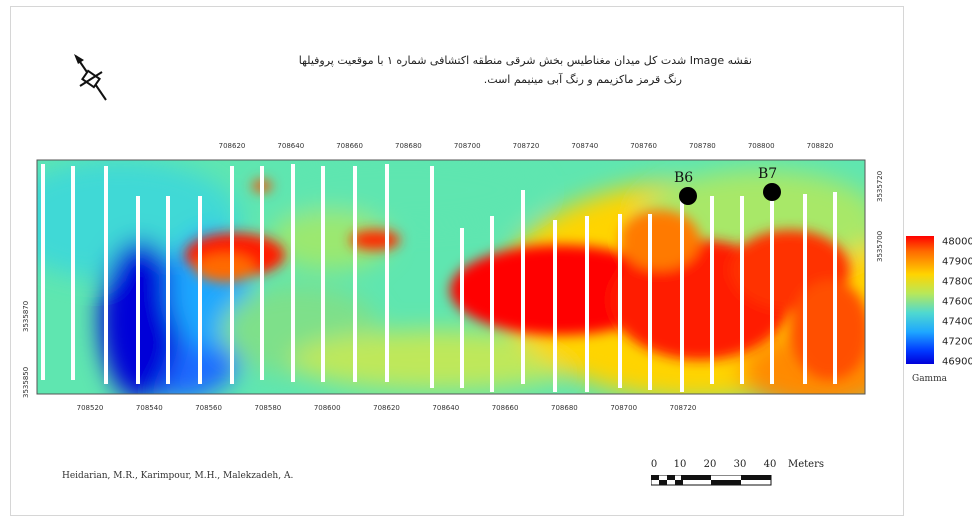 The image size is (972, 520). What do you see at coordinates (761, 146) in the screenshot?
I see `top-tick-label: 708800` at bounding box center [761, 146].